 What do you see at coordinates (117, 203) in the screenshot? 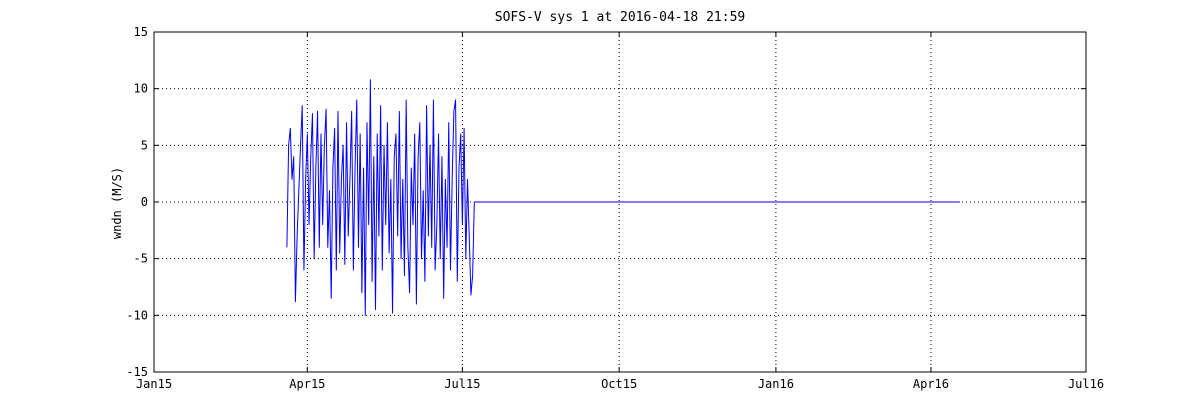
I see `y-axis-label: wndn (M/S)` at bounding box center [117, 203].